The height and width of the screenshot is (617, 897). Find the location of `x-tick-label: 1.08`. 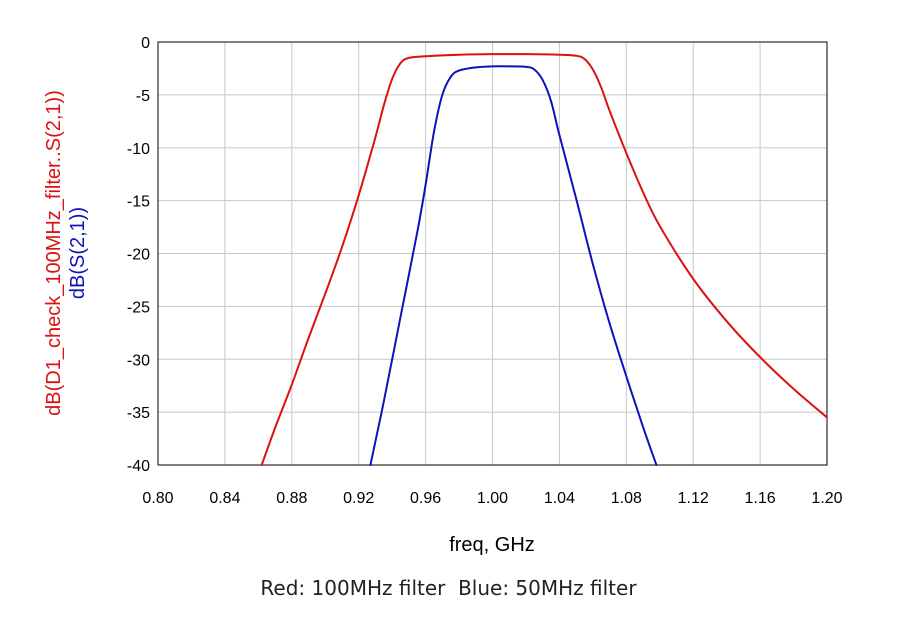

x-tick-label: 1.08 is located at coordinates (626, 498).